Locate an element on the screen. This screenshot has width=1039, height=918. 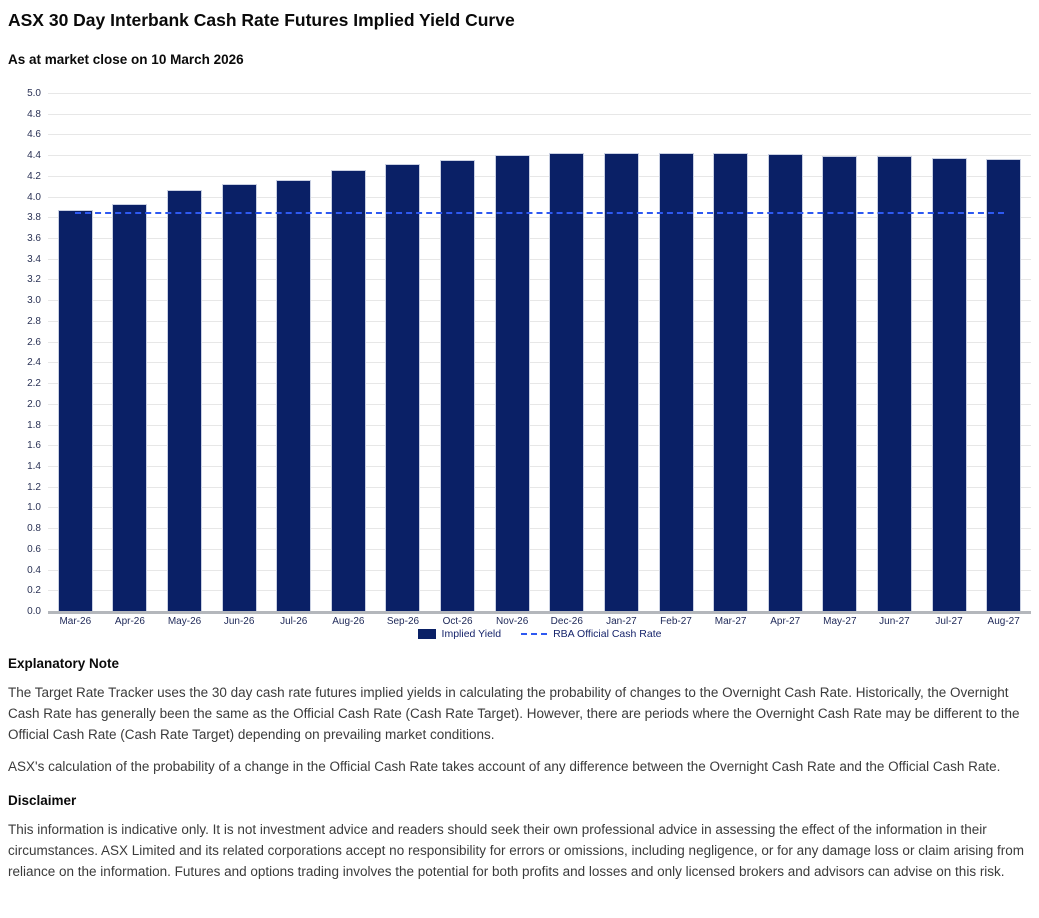
y-tick-label: 1.0 is located at coordinates (34, 508).